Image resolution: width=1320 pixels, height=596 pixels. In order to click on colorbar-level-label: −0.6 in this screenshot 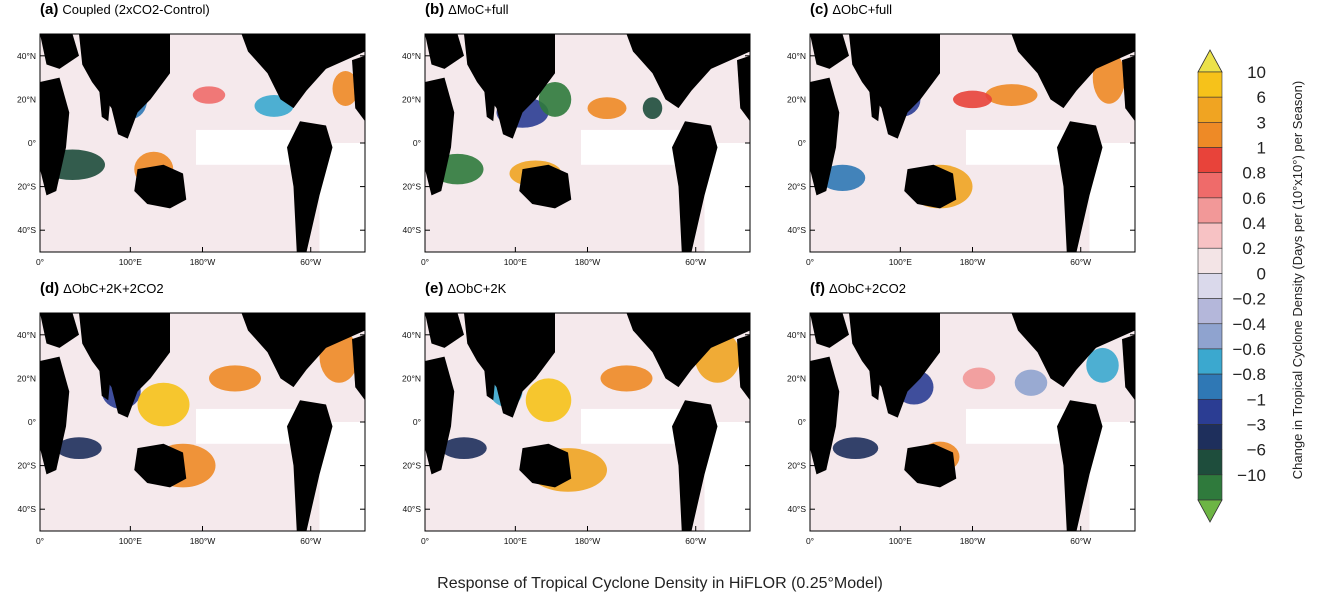, I will do `click(1249, 349)`.